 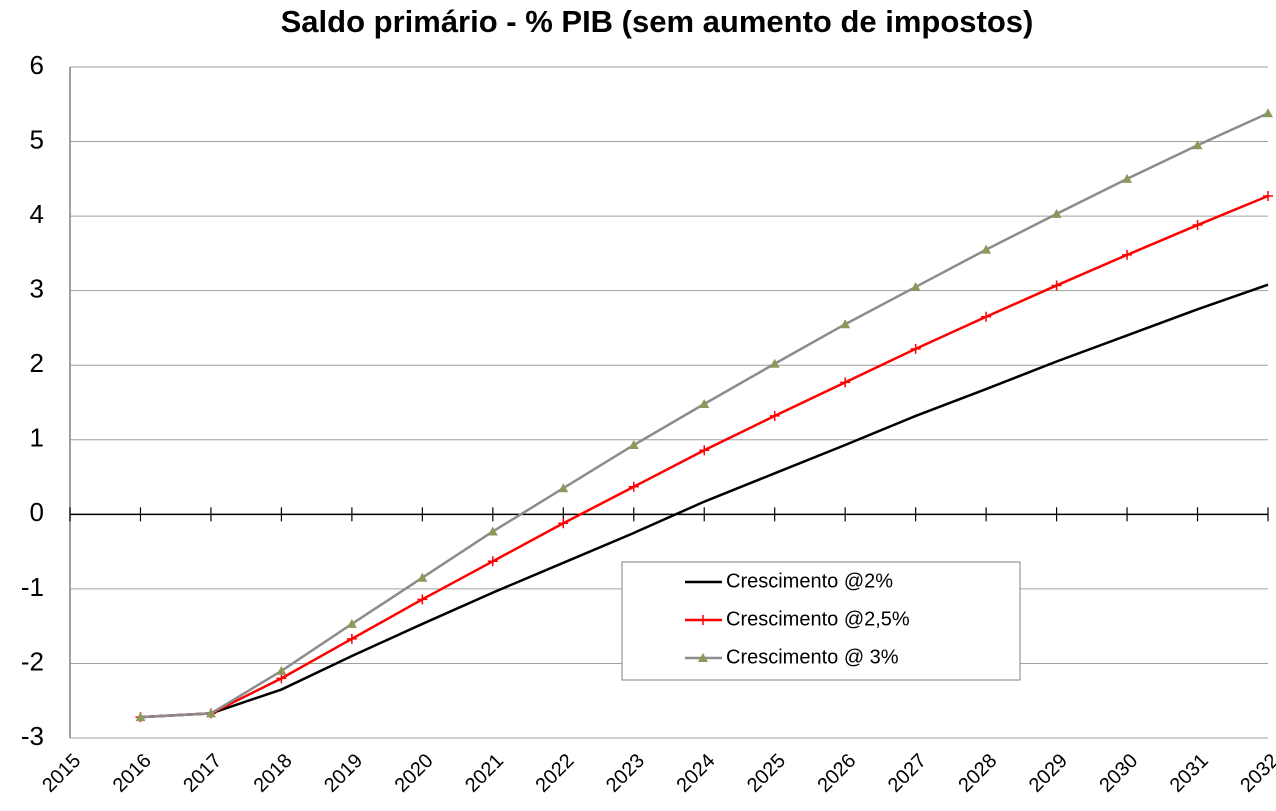 I want to click on x-tick-label: 2025, so click(x=766, y=773).